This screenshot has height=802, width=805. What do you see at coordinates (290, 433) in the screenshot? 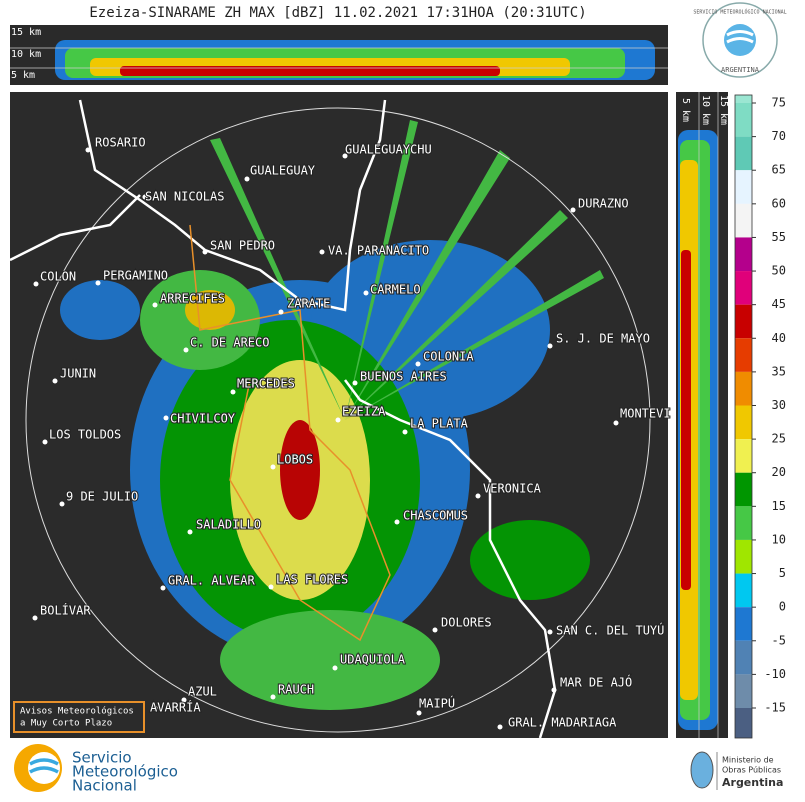
I see `warning-area` at bounding box center [290, 433].